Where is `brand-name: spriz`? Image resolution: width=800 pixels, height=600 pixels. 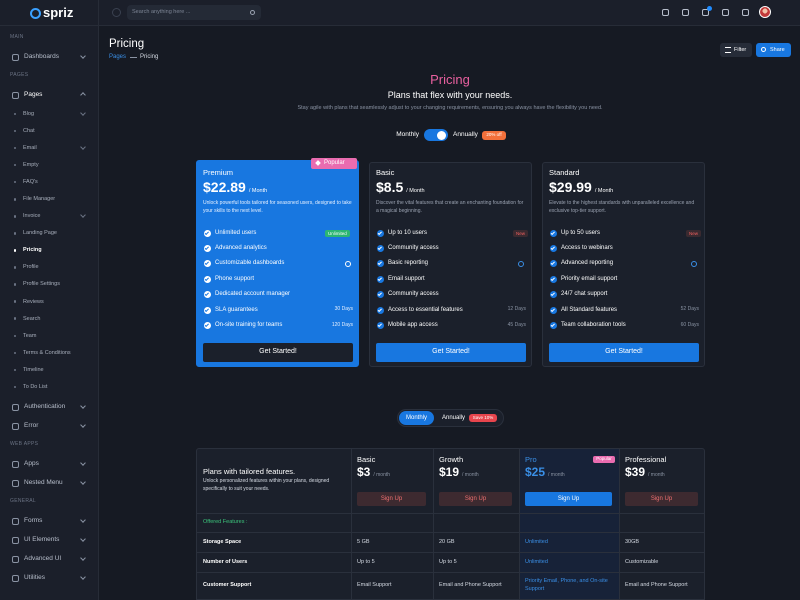
brand-name: spriz is located at coordinates (58, 13).